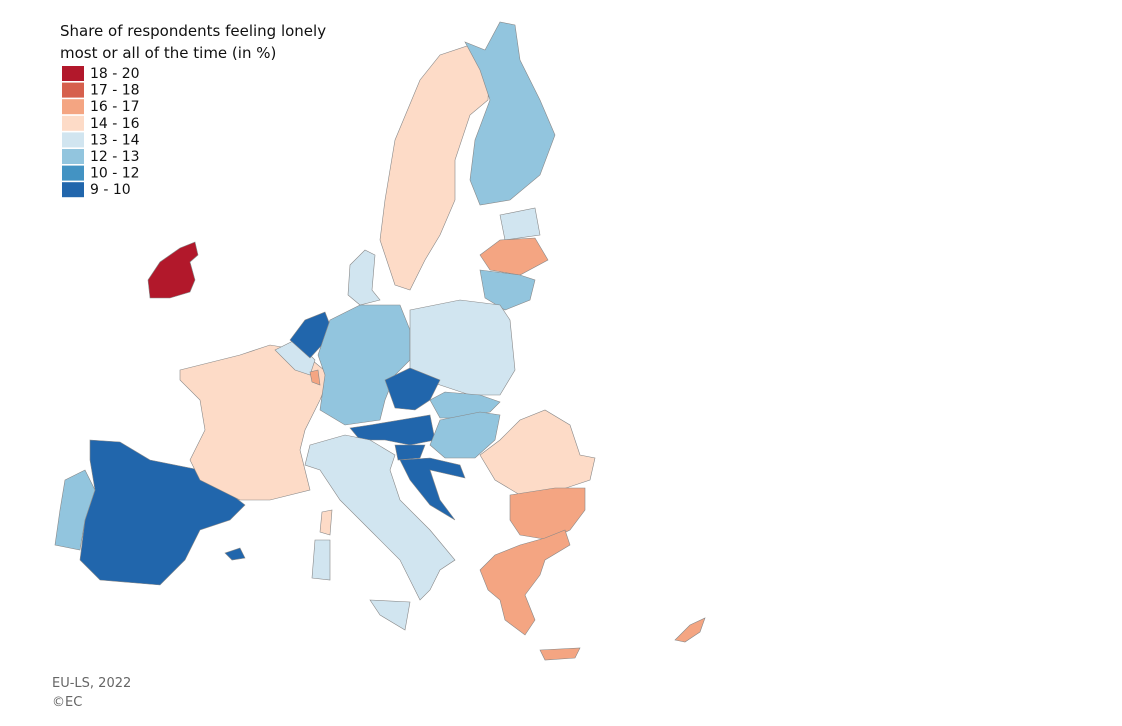 Image resolution: width=1122 pixels, height=726 pixels. What do you see at coordinates (115, 157) in the screenshot?
I see `legend-label: 12 - 13` at bounding box center [115, 157].